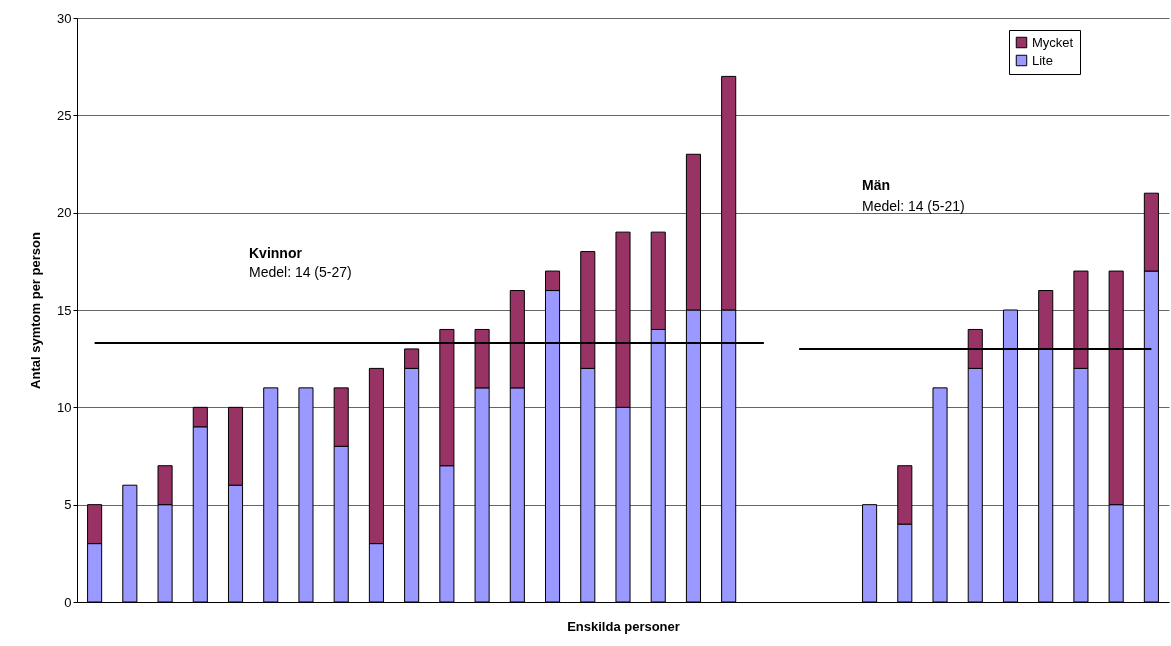 This screenshot has width=1171, height=646. What do you see at coordinates (876, 185) in the screenshot?
I see `annotation: Män` at bounding box center [876, 185].